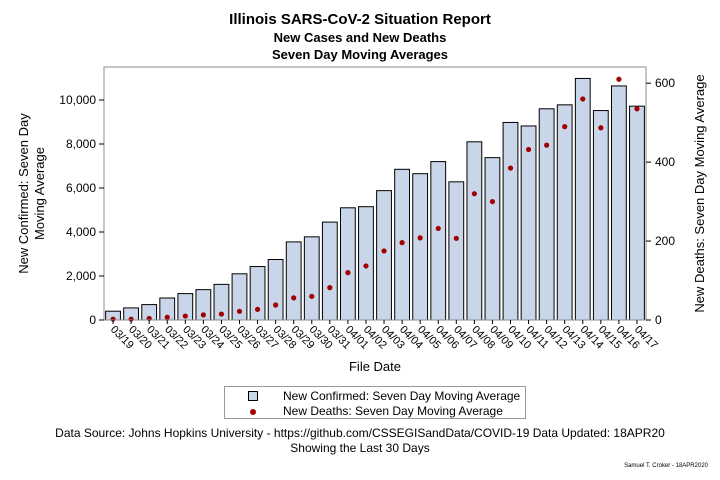 This screenshot has width=720, height=480. I want to click on y-tick-label: 8,000, so click(81, 144).